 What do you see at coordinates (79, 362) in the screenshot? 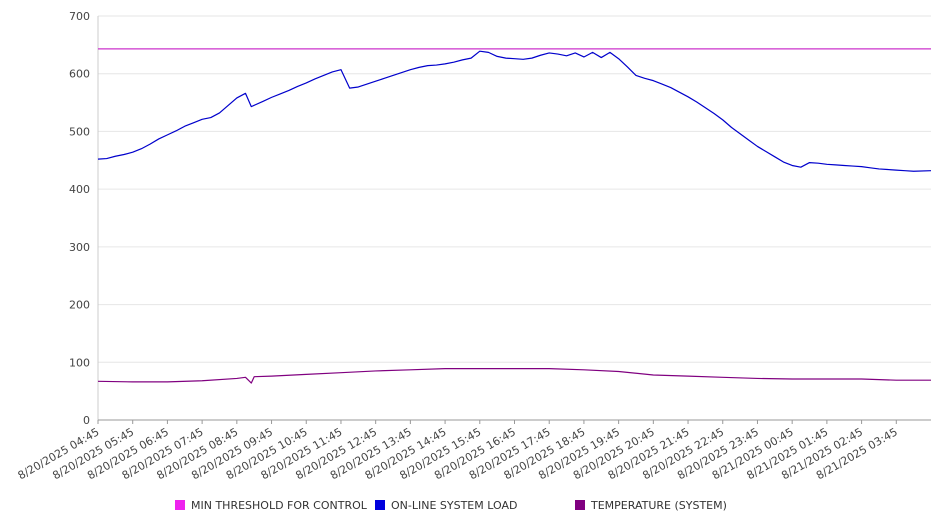
I see `y-tick-label-100: 100` at bounding box center [79, 362].